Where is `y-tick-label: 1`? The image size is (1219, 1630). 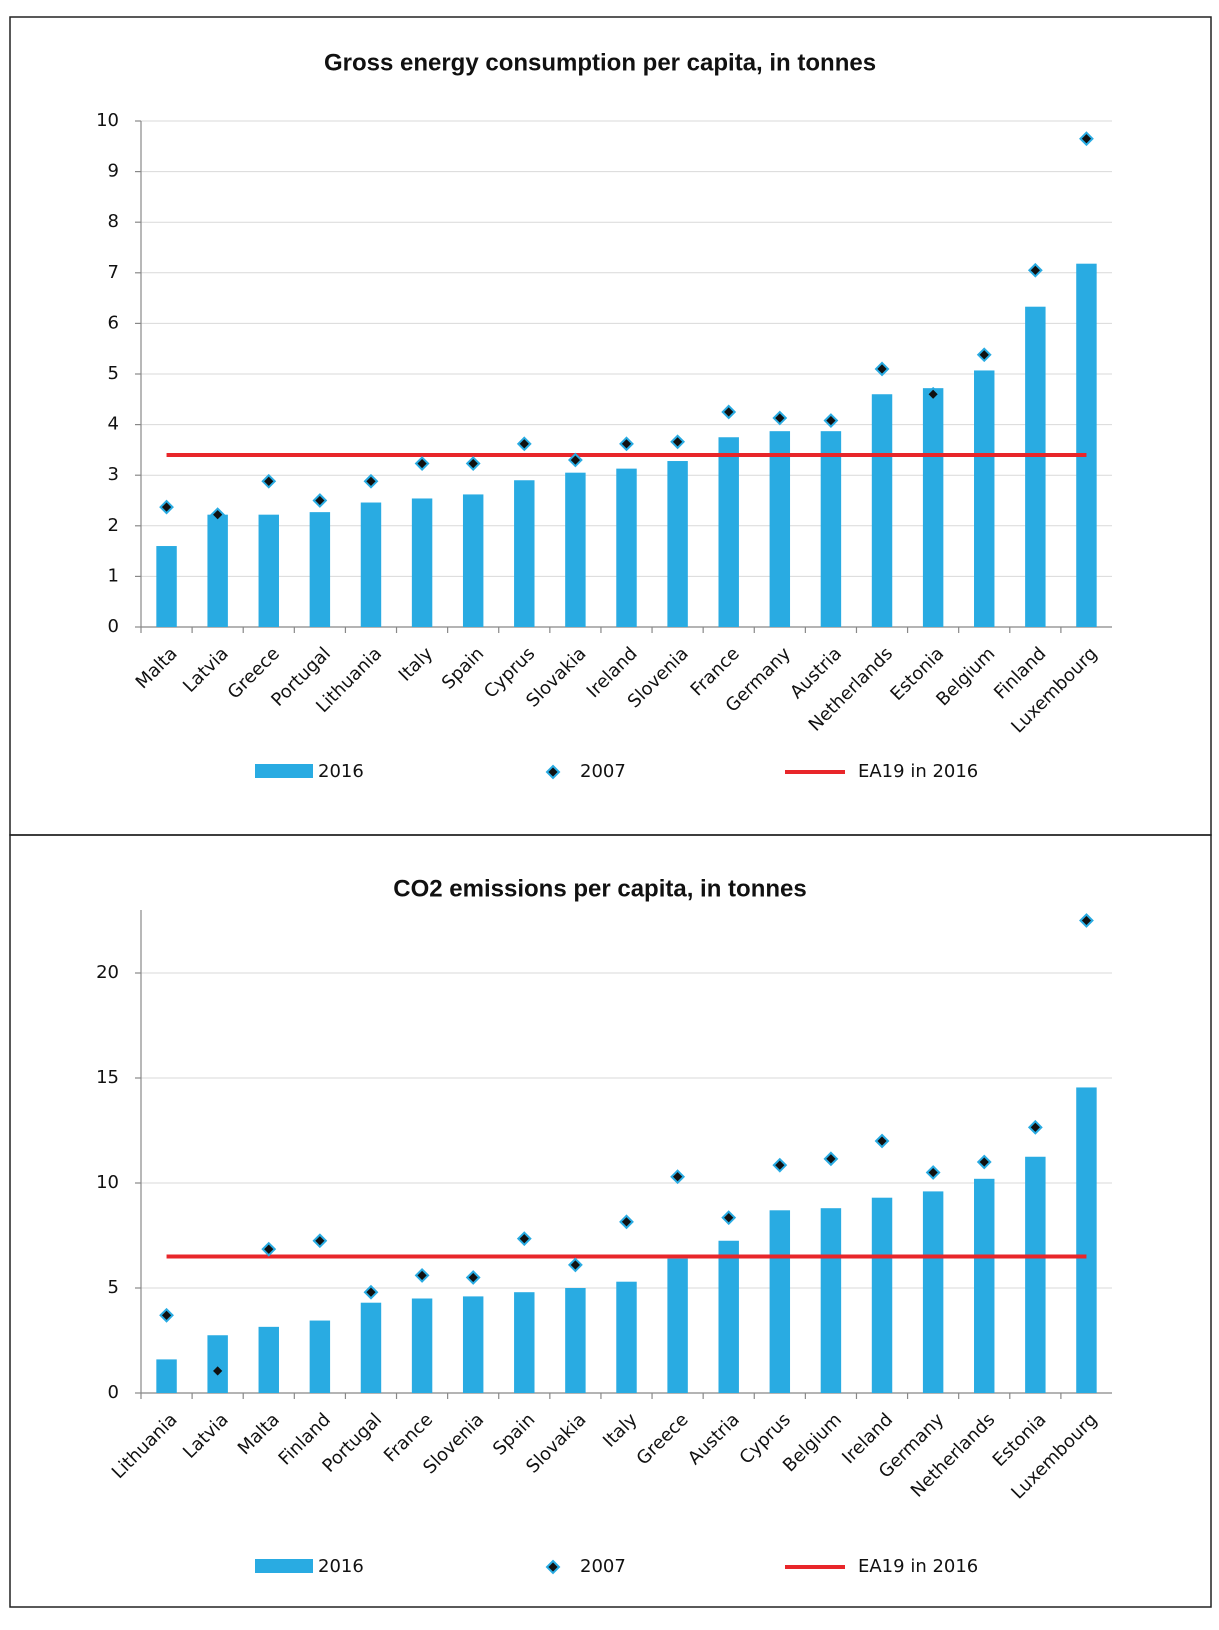 y-tick-label: 1 is located at coordinates (113, 575).